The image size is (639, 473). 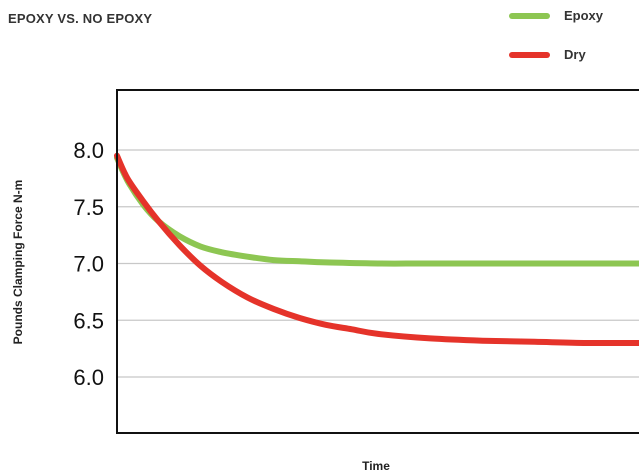 What do you see at coordinates (376, 466) in the screenshot?
I see `x-axis-label: Time` at bounding box center [376, 466].